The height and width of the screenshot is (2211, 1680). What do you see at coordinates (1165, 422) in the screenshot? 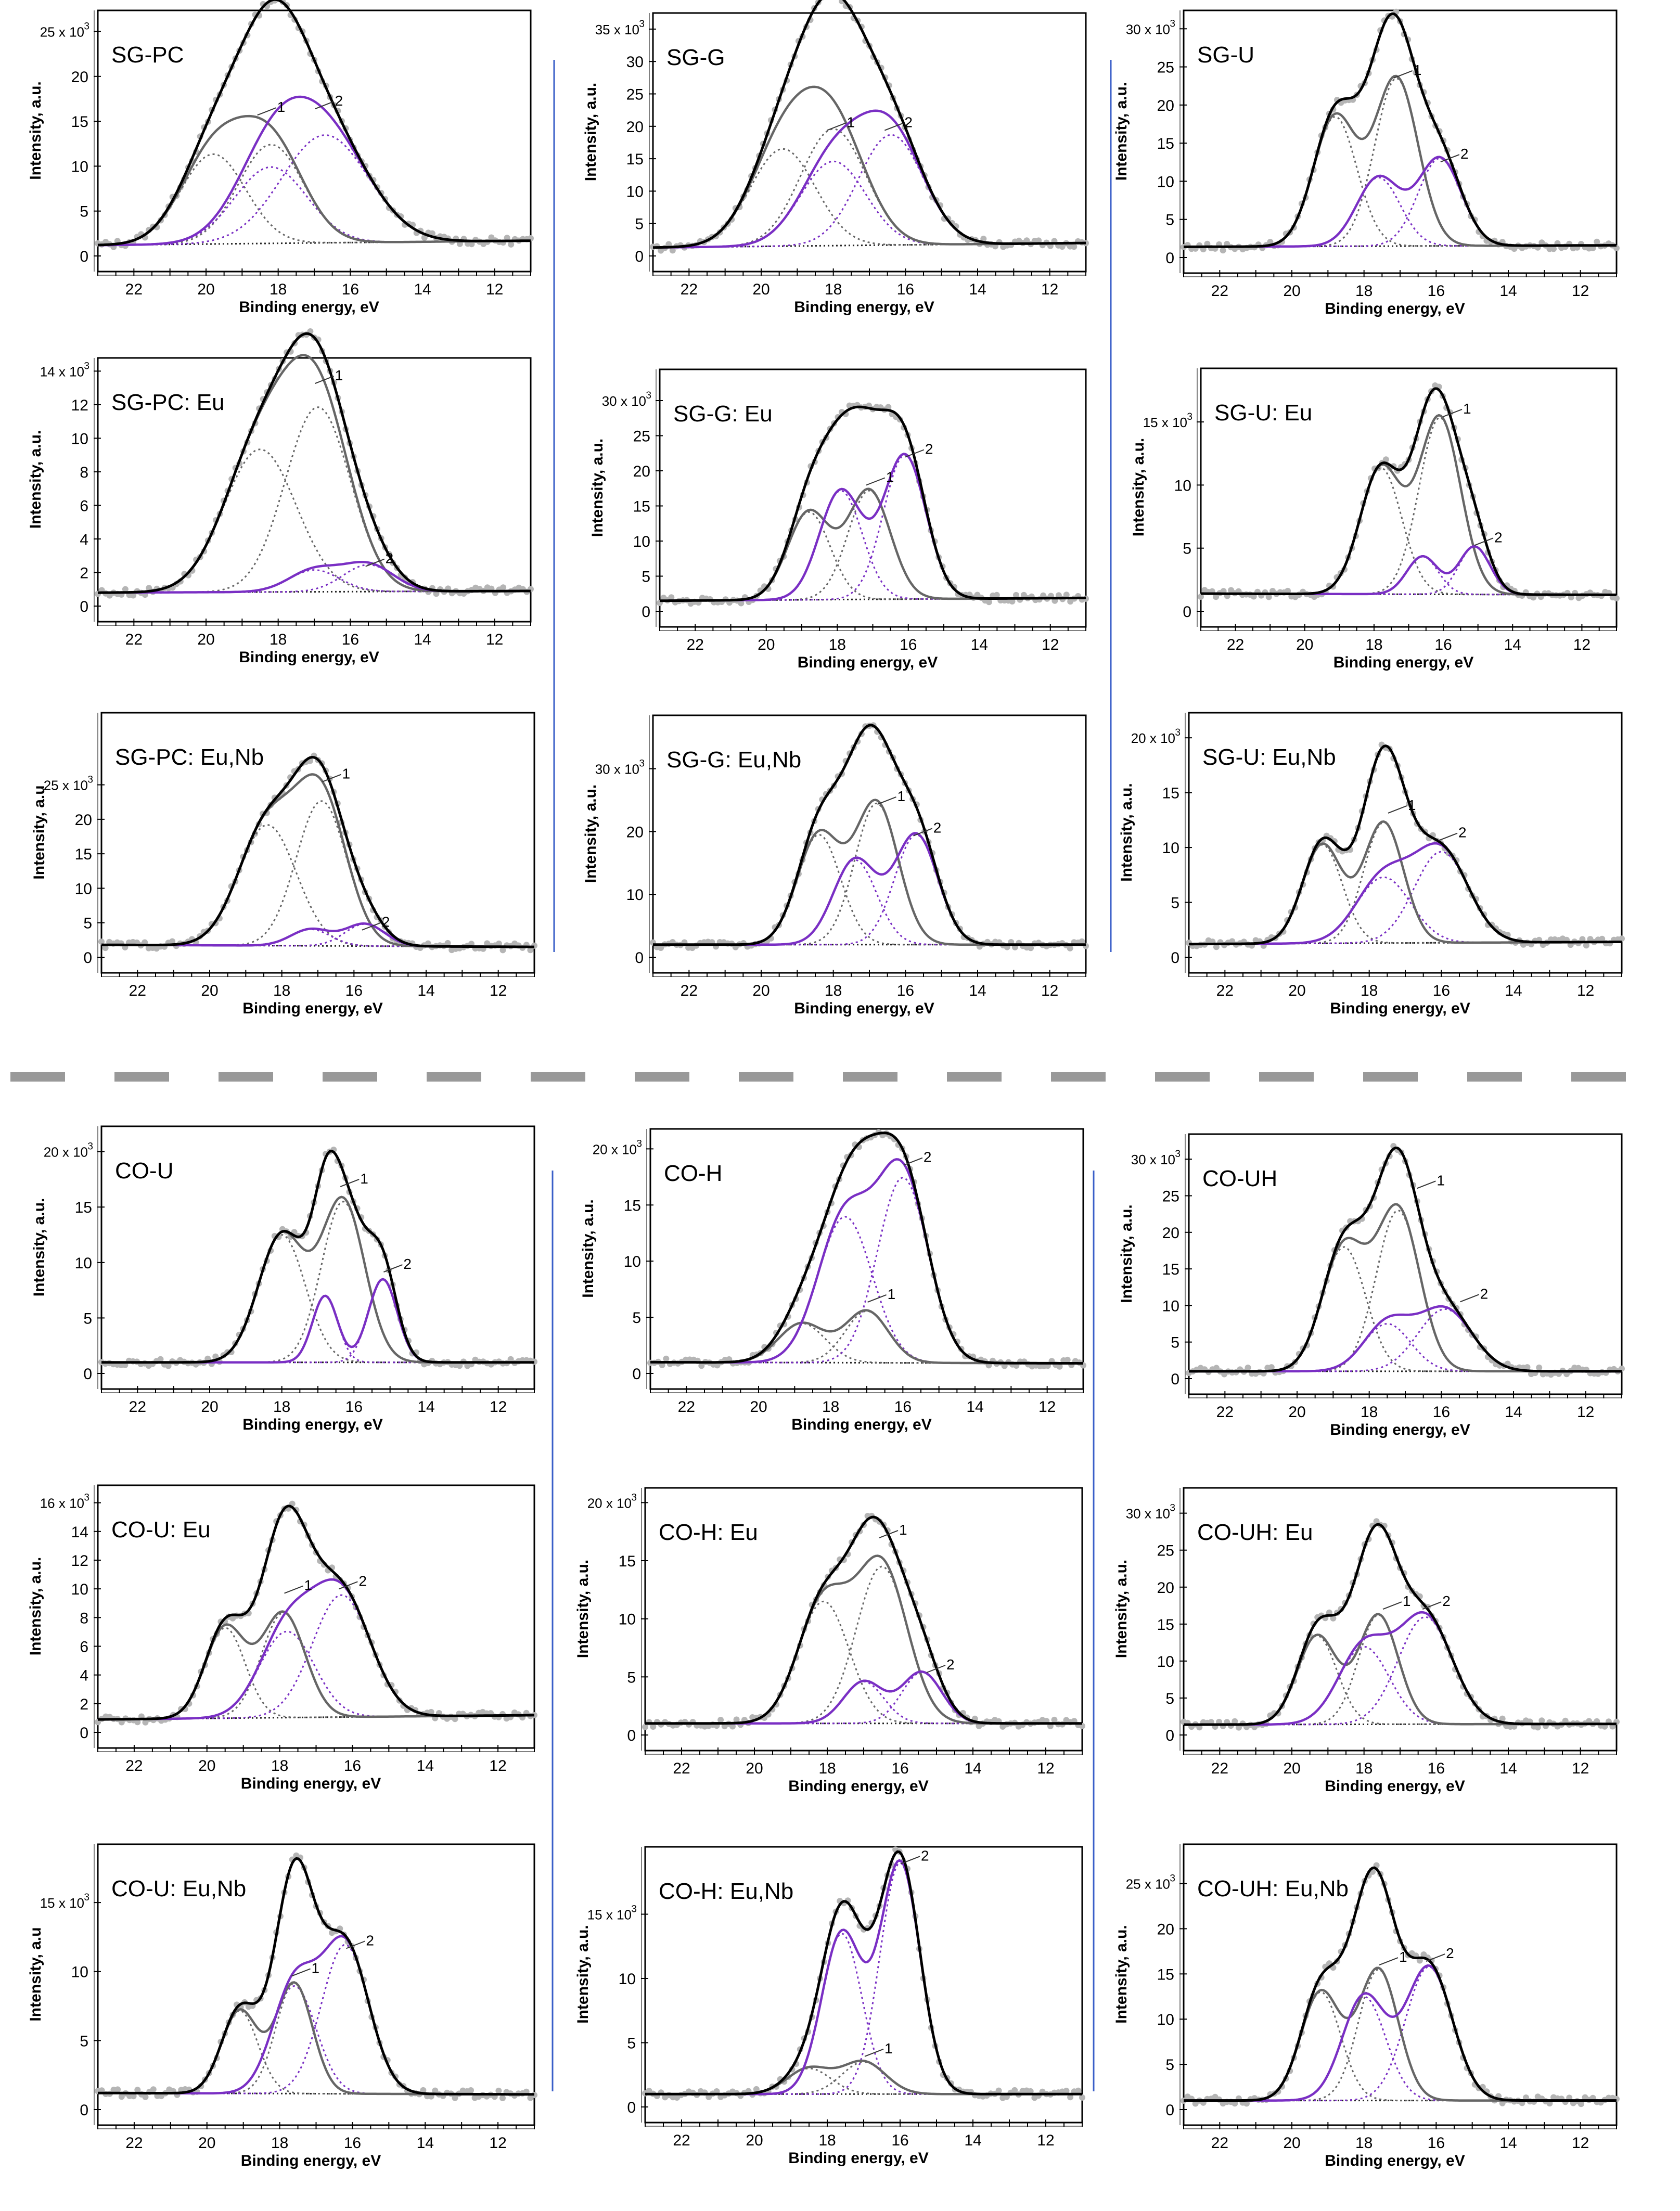
I see `y-multiplier: 15 x 10` at bounding box center [1165, 422].